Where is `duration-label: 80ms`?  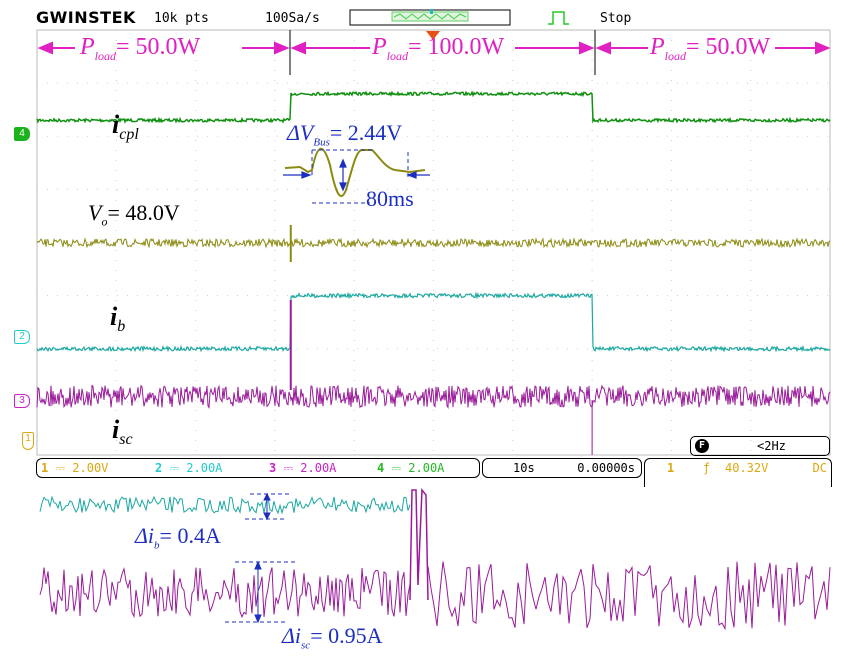
duration-label: 80ms is located at coordinates (390, 198).